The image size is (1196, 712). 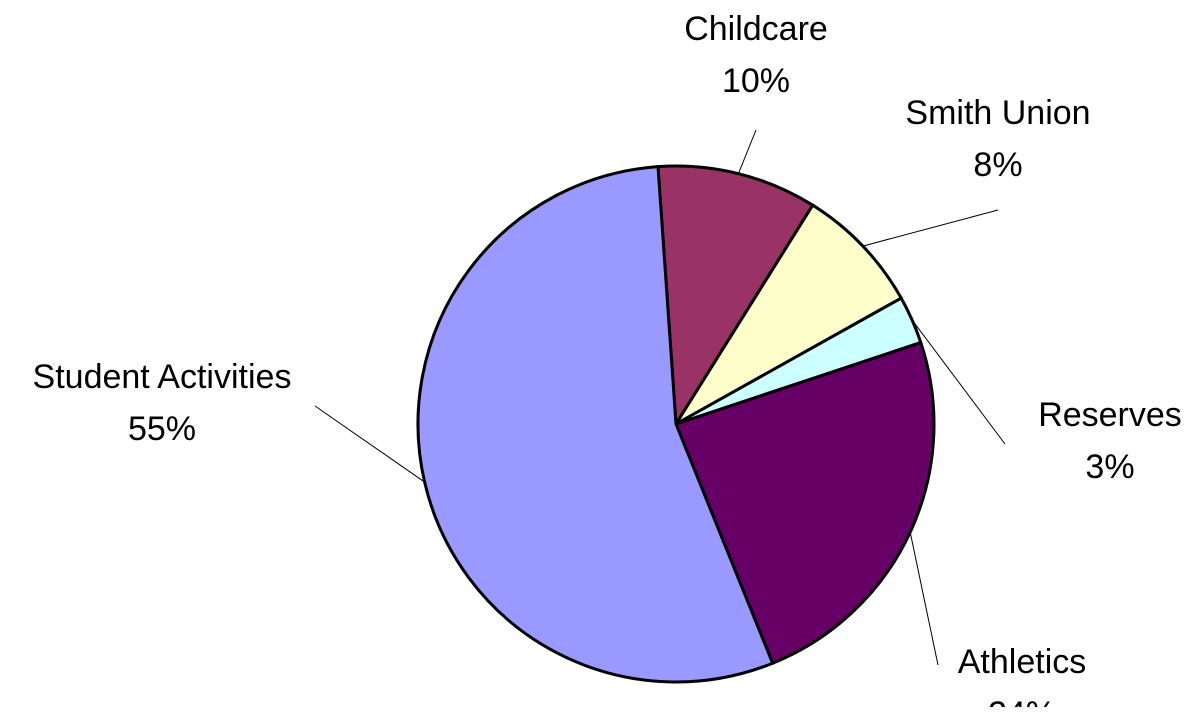 I want to click on leader-line-athletics, so click(x=924, y=599).